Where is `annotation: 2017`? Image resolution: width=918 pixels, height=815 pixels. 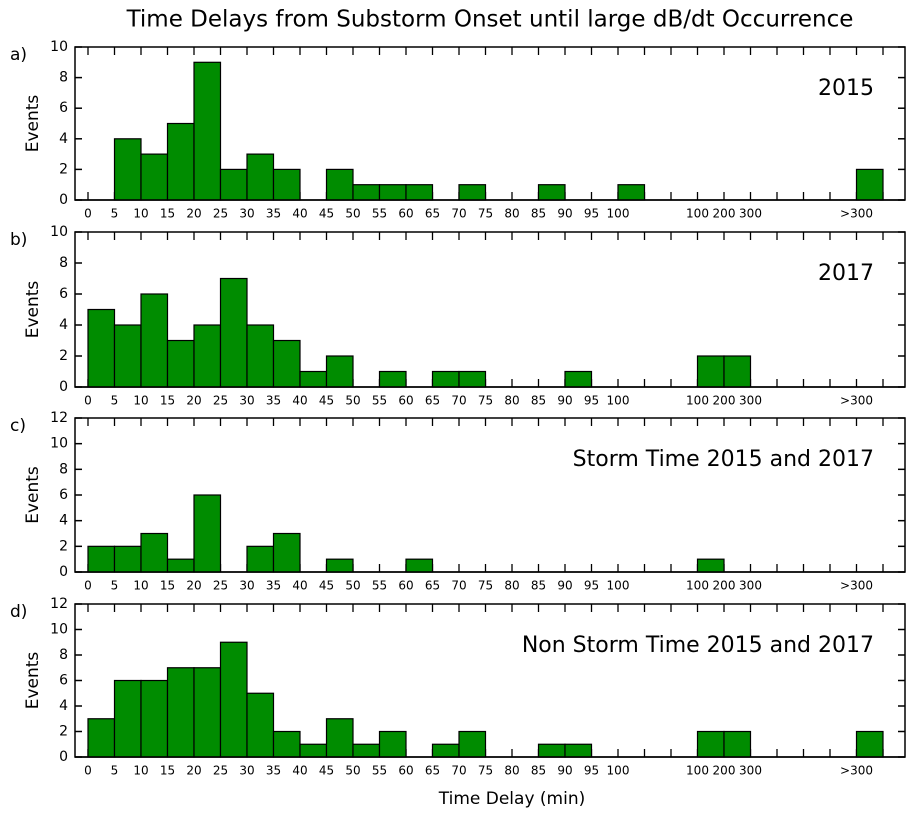
annotation: 2017 is located at coordinates (846, 273).